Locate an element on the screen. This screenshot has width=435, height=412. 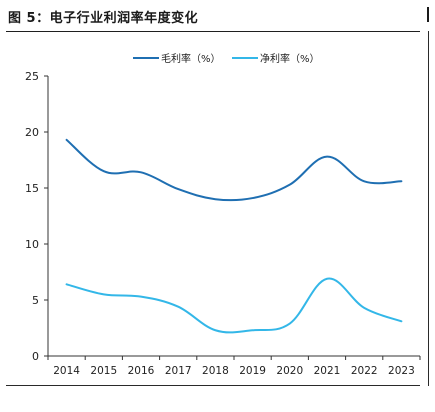
figure-bottom-rule is located at coordinates (213, 385).